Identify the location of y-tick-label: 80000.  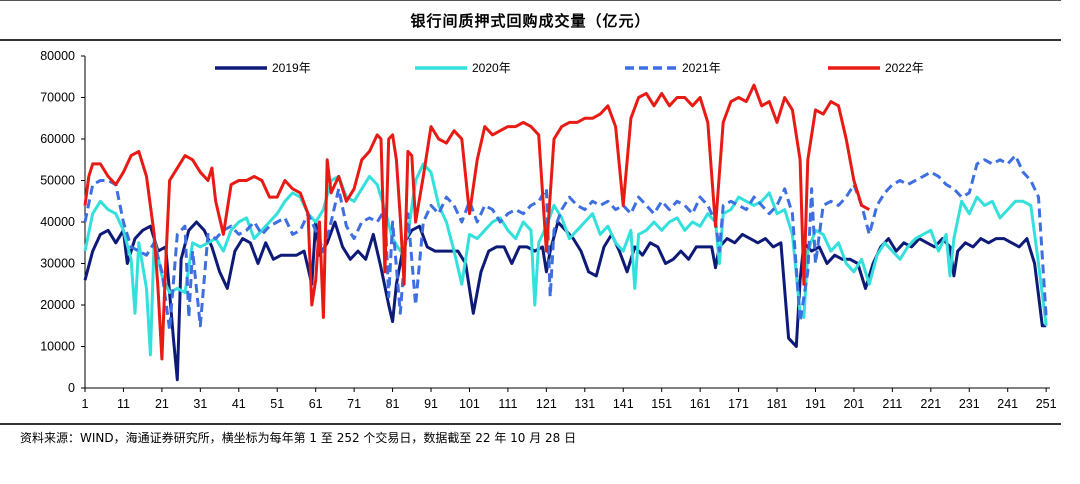
(57, 56).